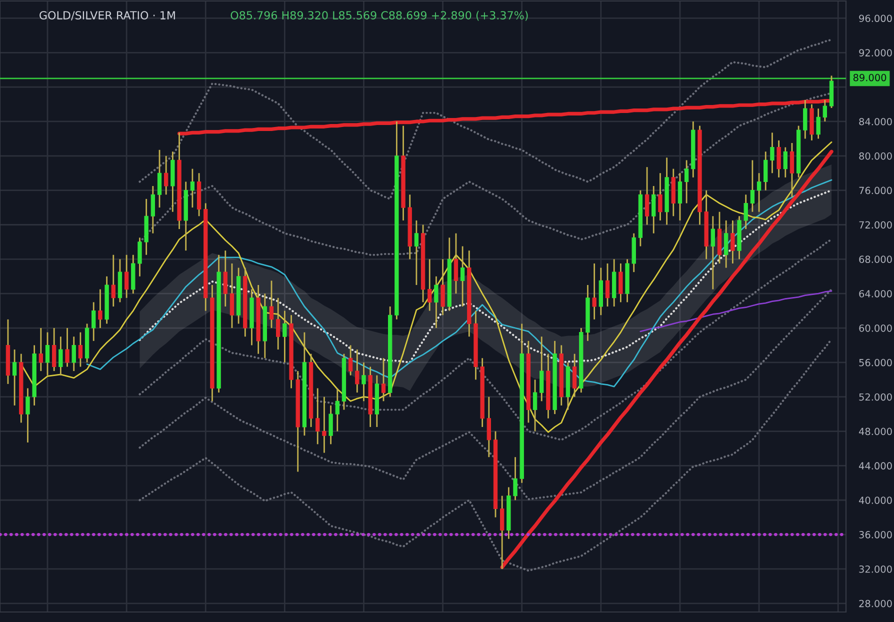 This screenshot has width=894, height=622. Describe the element at coordinates (875, 569) in the screenshot. I see `y-tick-label: 32.000` at that location.